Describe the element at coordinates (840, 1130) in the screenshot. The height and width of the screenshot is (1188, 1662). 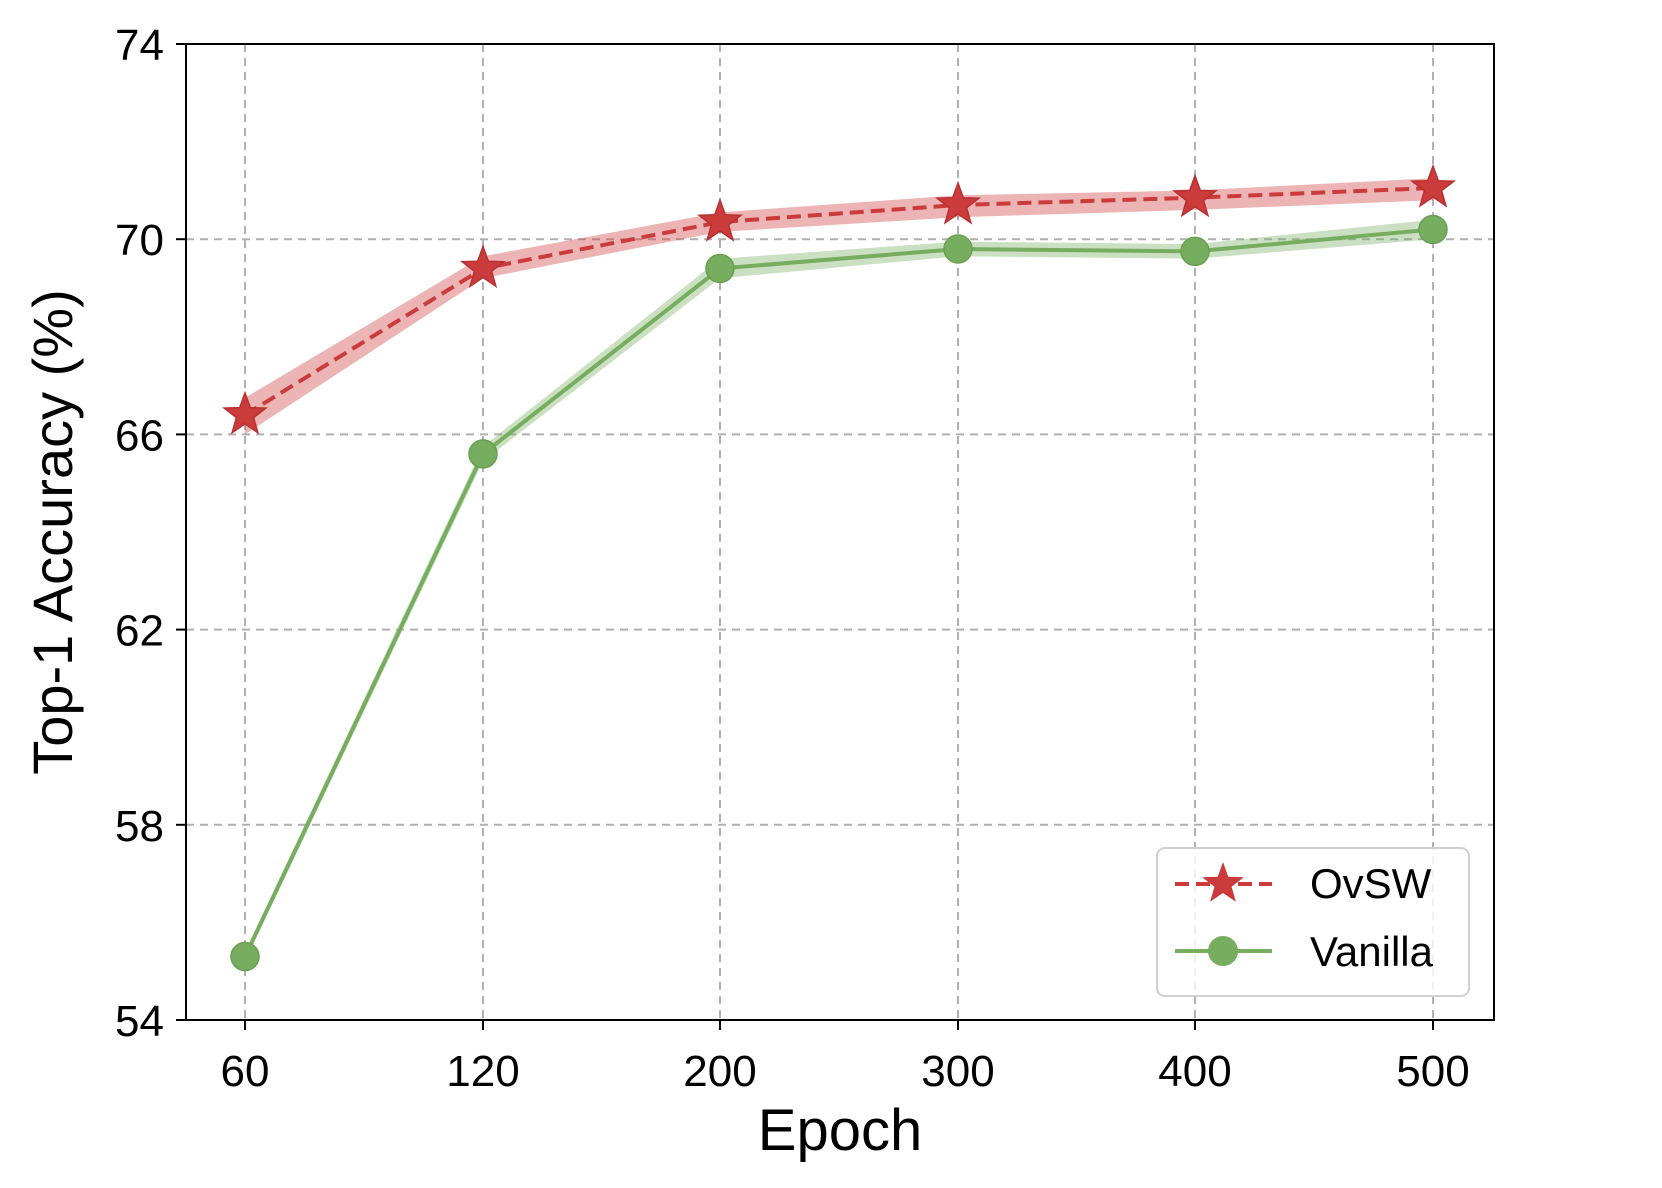
I see `x-axis-label: Epoch` at that location.